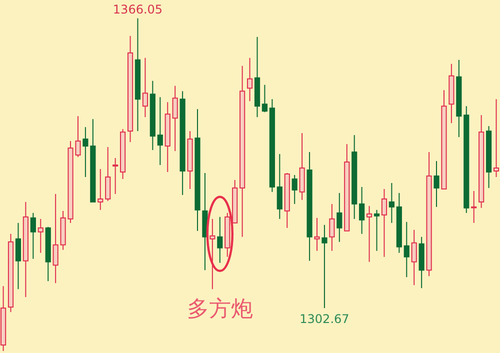 This screenshot has width=500, height=353. I want to click on annotation: 多方炮, so click(219, 308).